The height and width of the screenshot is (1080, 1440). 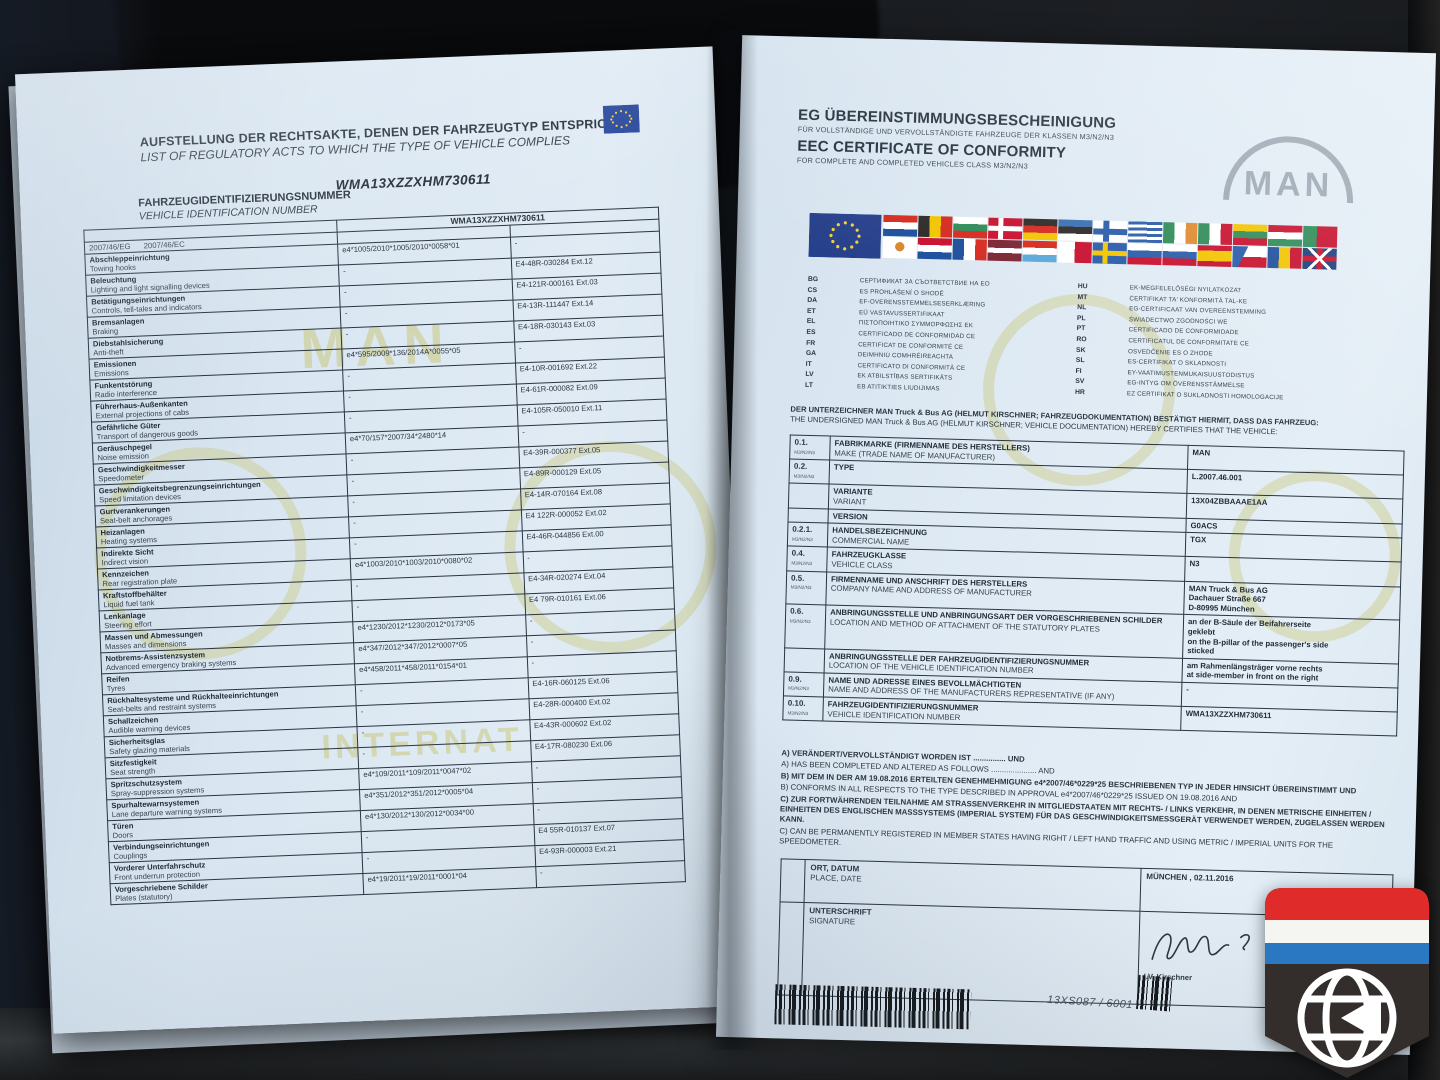 I want to click on flag-ro, so click(x=1284, y=257).